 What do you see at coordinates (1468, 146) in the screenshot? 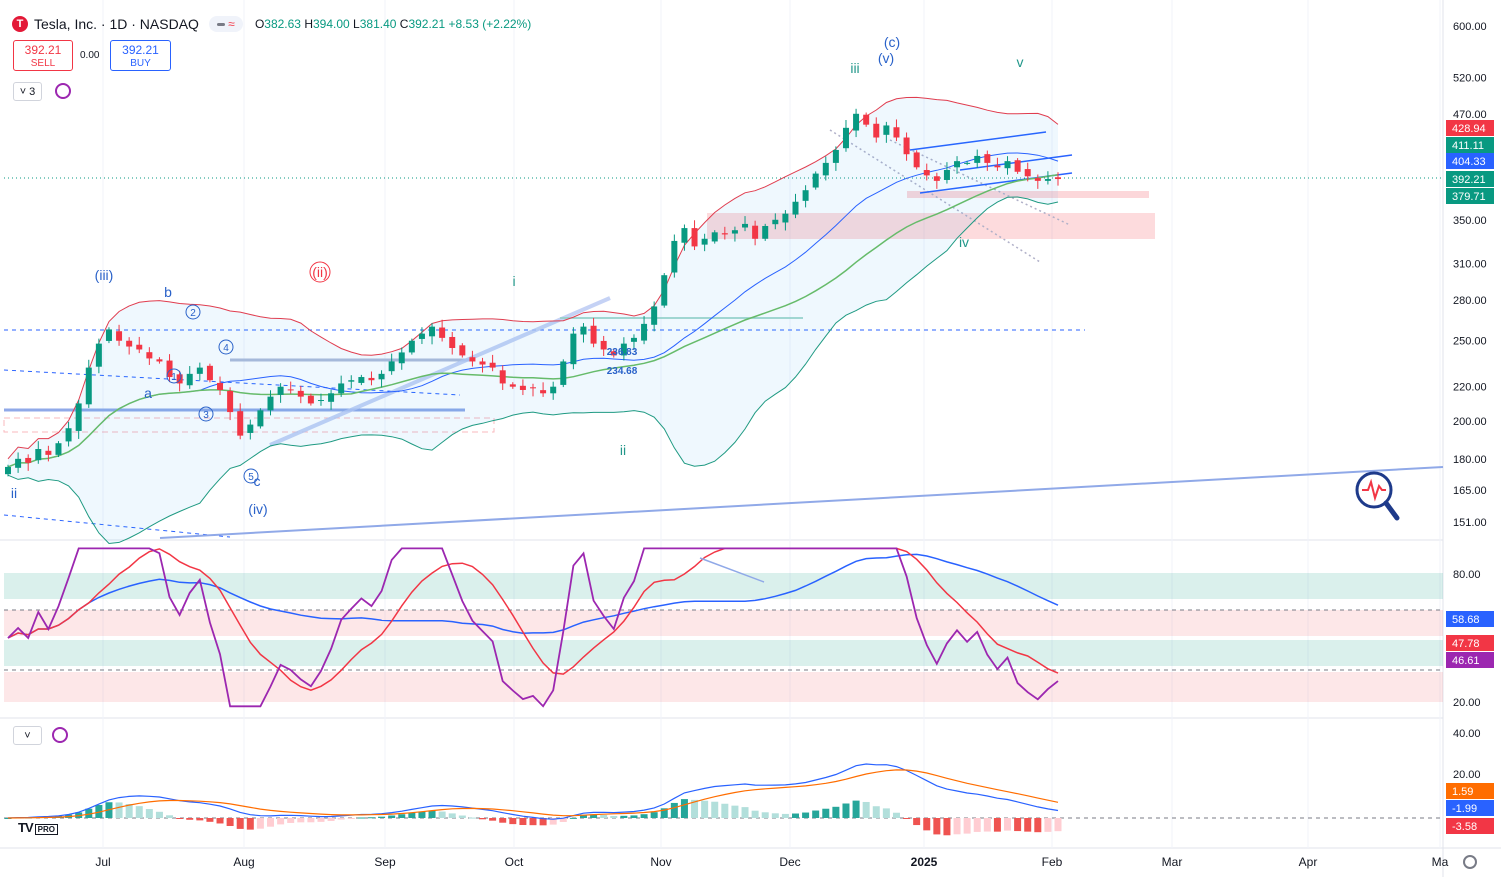
I see `price-tag-label: 411.11` at bounding box center [1468, 146].